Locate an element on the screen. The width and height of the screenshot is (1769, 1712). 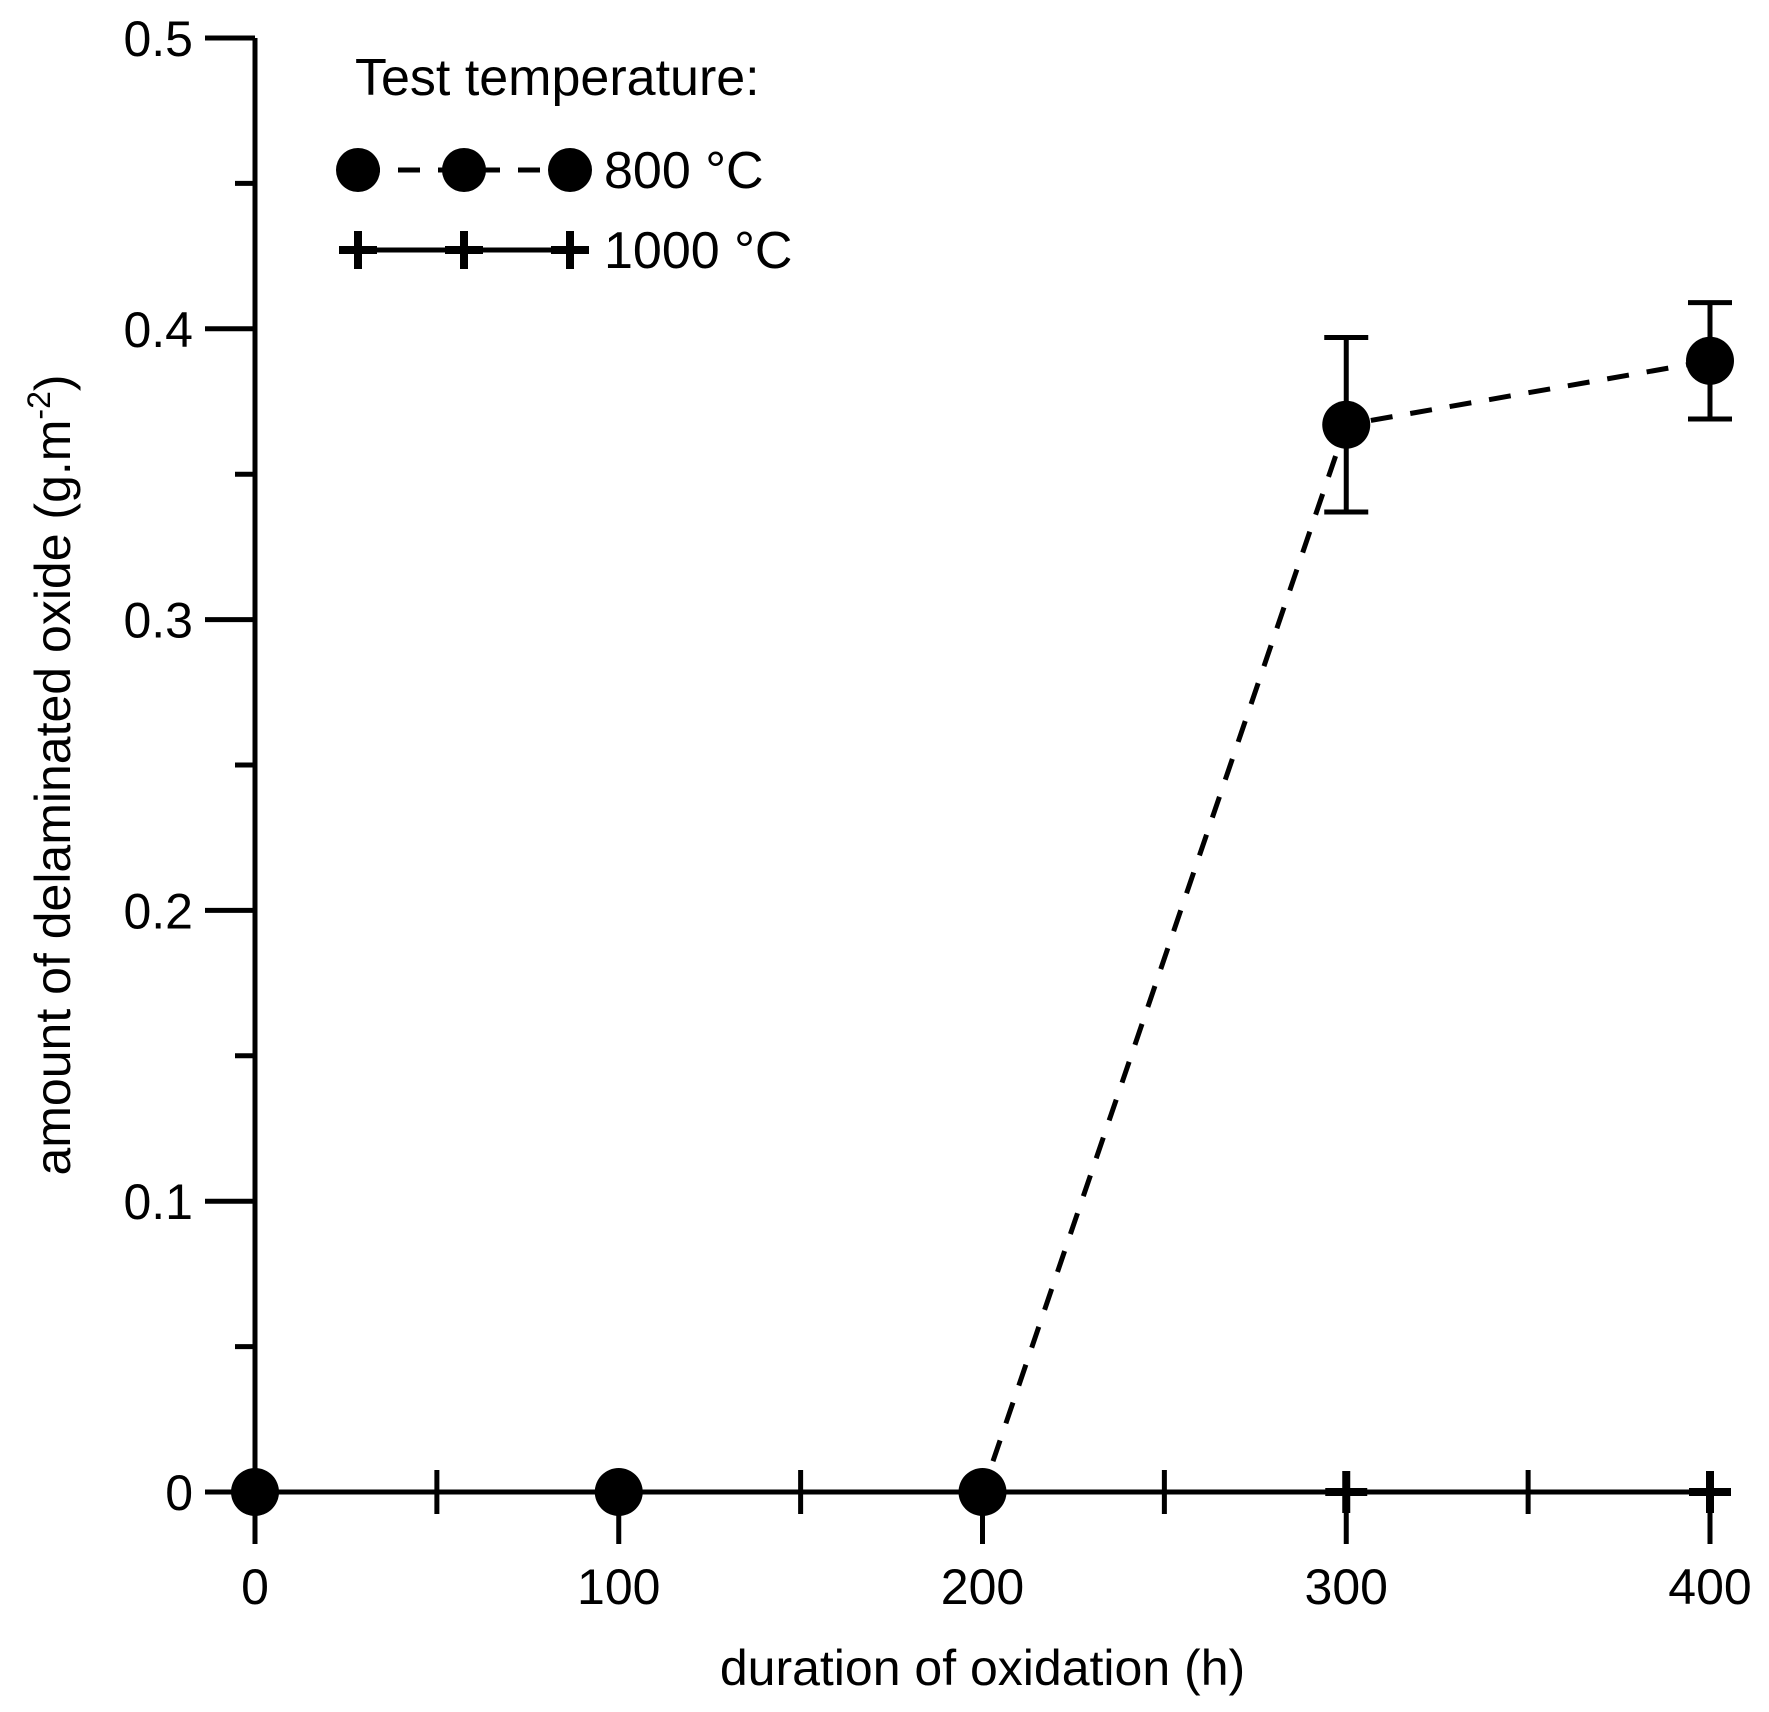
legend-label: 800 °C is located at coordinates (684, 171).